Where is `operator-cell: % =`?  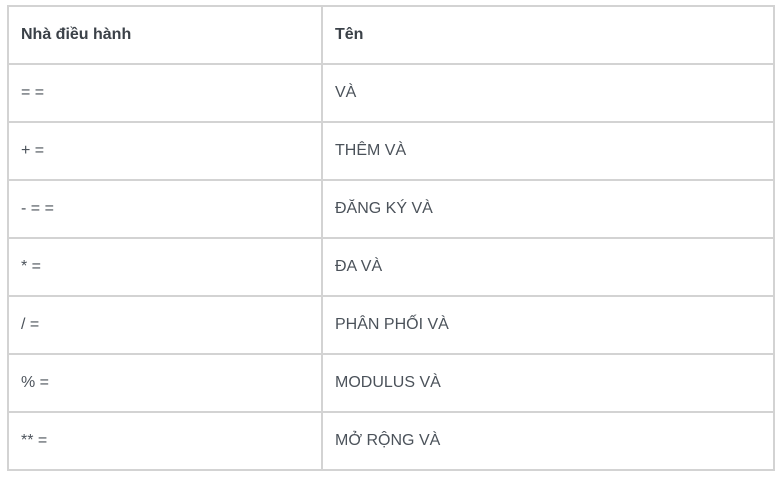 operator-cell: % = is located at coordinates (165, 383).